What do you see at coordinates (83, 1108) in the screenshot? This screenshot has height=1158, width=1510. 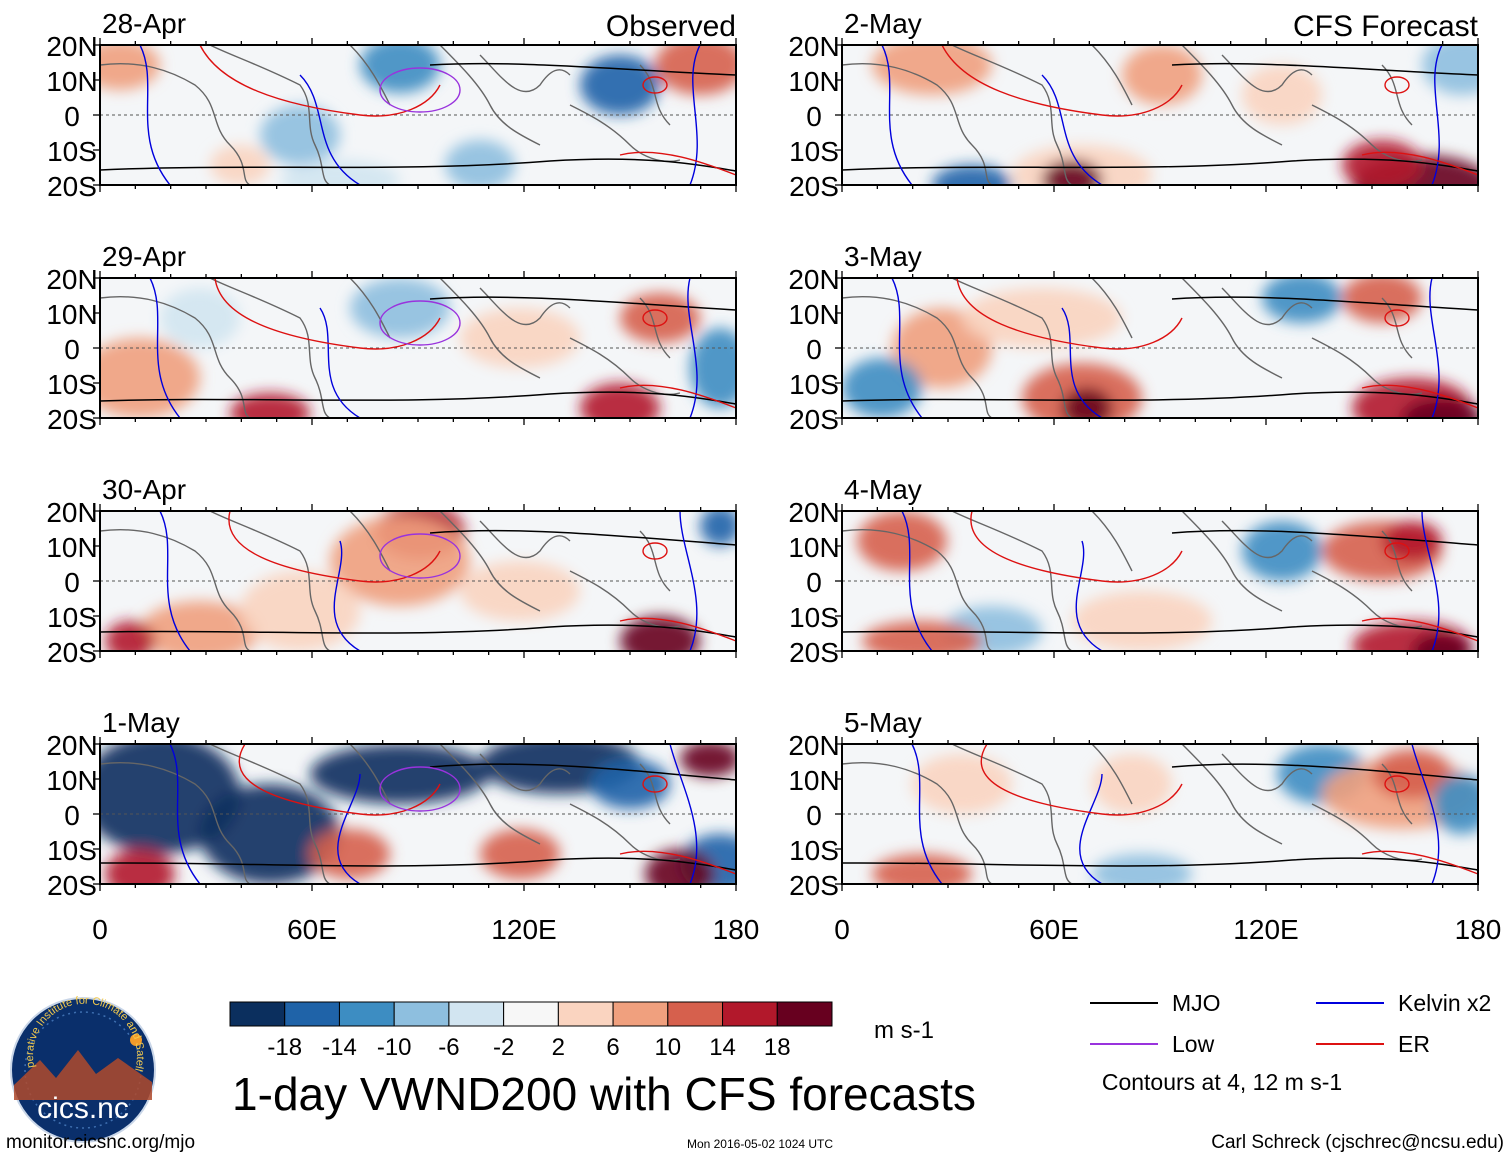 I see `logo-text: cics.nc` at bounding box center [83, 1108].